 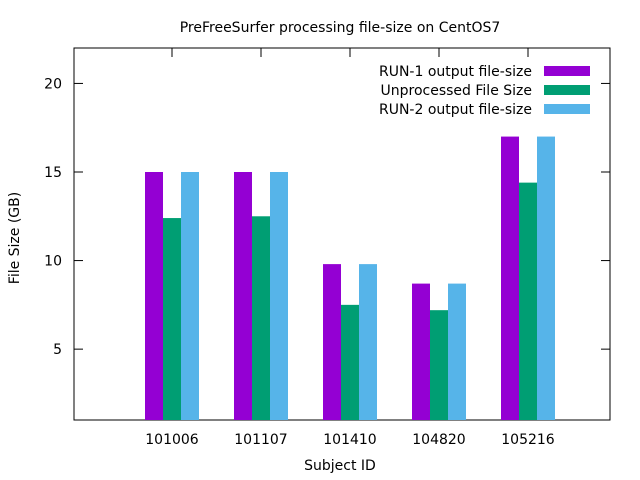 I want to click on legend-label: Unprocessed File Size, so click(x=456, y=91).